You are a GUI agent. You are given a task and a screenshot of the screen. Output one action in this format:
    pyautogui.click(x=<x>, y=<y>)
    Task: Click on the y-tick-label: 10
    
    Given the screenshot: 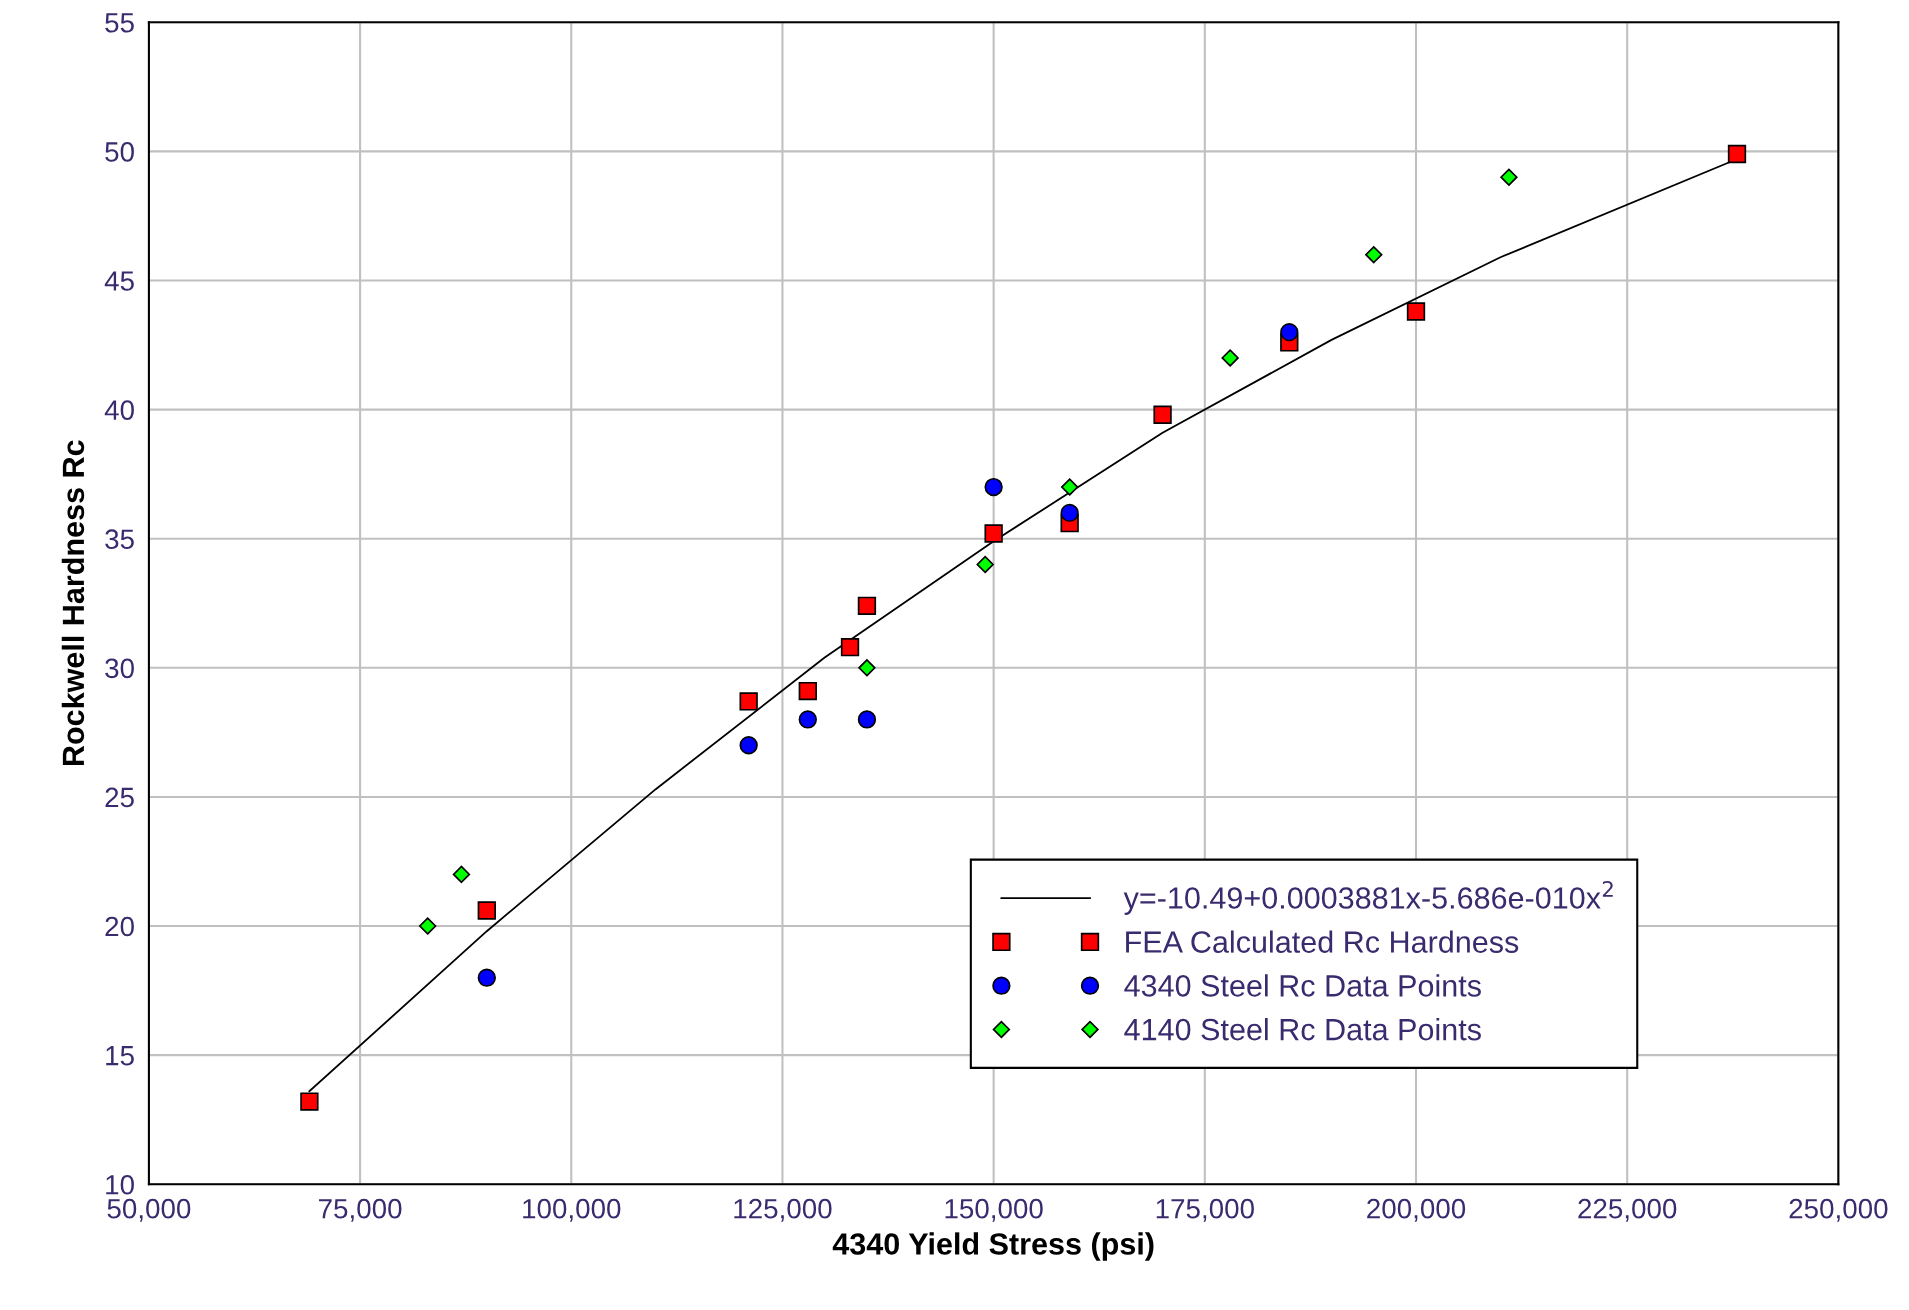 What is the action you would take?
    pyautogui.click(x=120, y=1184)
    